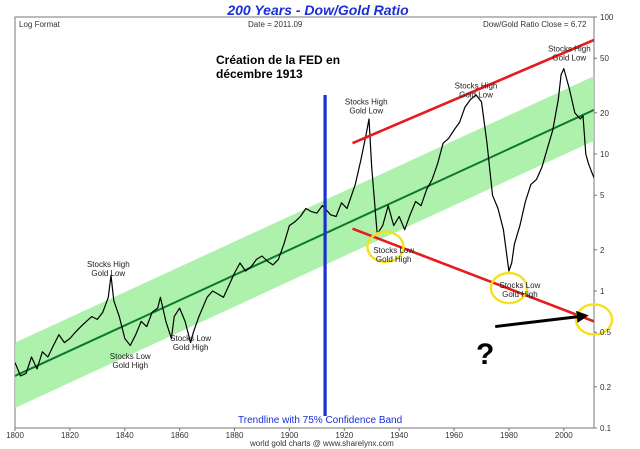  I want to click on x-tick-label: 2000, so click(564, 435).